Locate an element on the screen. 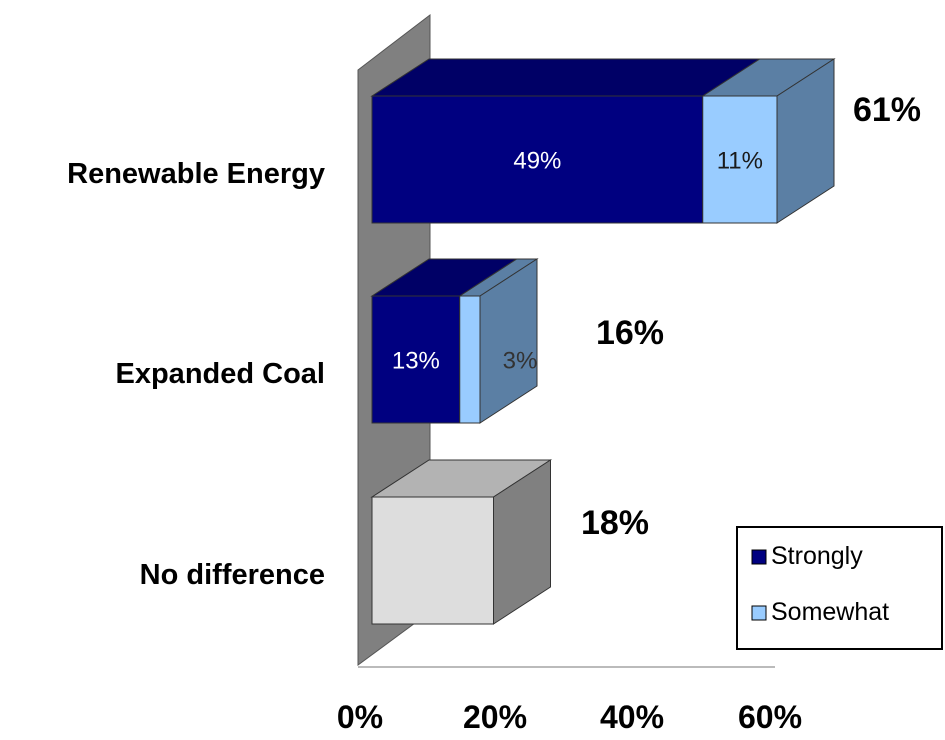  total-label: 61% is located at coordinates (887, 110).